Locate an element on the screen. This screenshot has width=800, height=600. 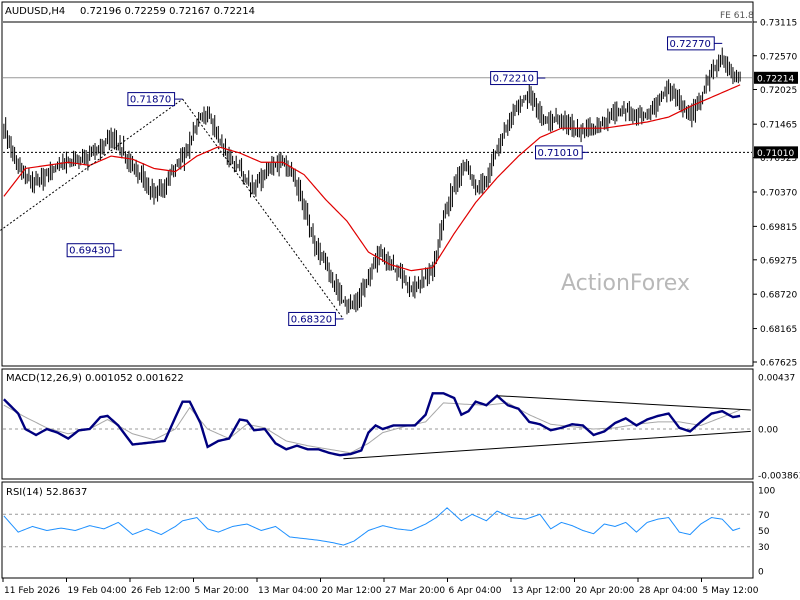
price-annotation-label: 0.71010 is located at coordinates (558, 153).